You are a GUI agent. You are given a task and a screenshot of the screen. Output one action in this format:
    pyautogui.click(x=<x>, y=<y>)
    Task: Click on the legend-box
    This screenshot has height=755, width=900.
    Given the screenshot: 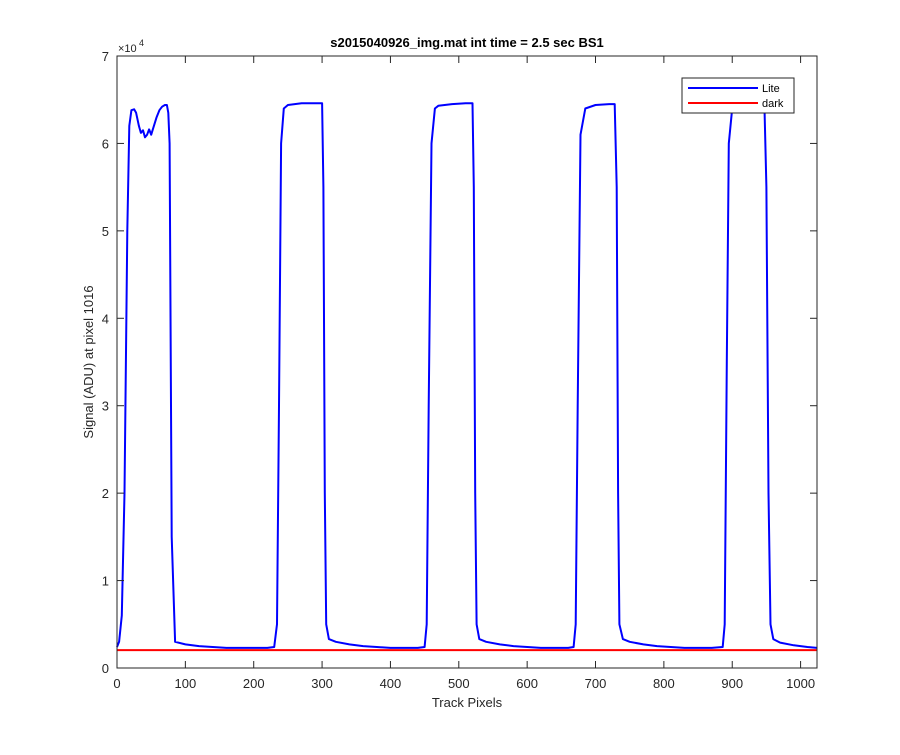 What is the action you would take?
    pyautogui.click(x=738, y=95)
    